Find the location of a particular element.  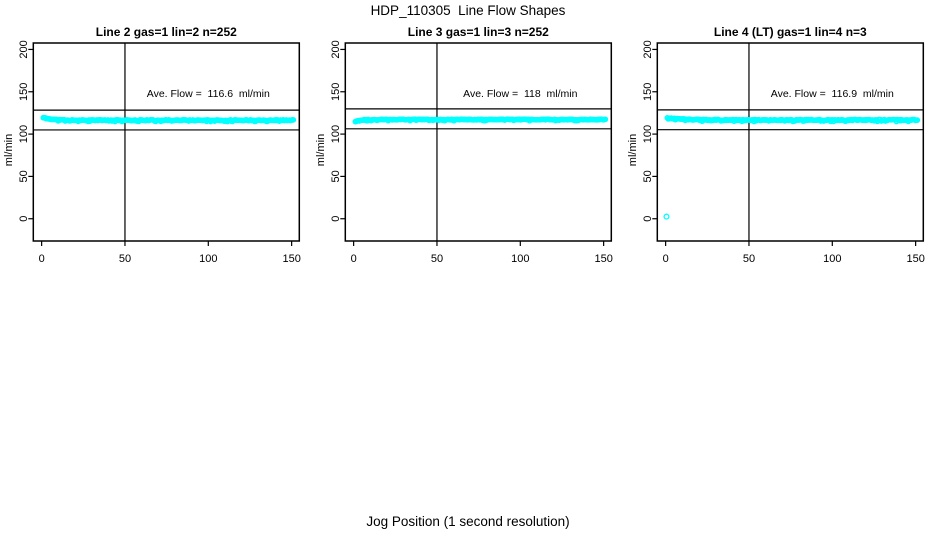

page-title: HDP_110305 Line Flow Shapes is located at coordinates (468, 10).